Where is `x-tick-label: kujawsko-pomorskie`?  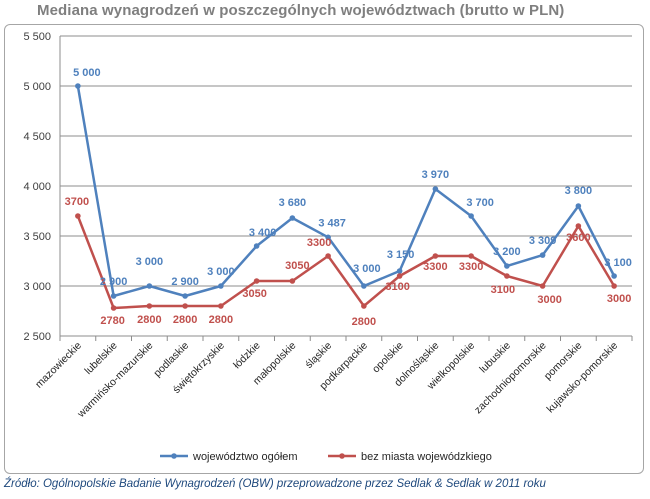
x-tick-label: kujawsko-pomorskie is located at coordinates (582, 378).